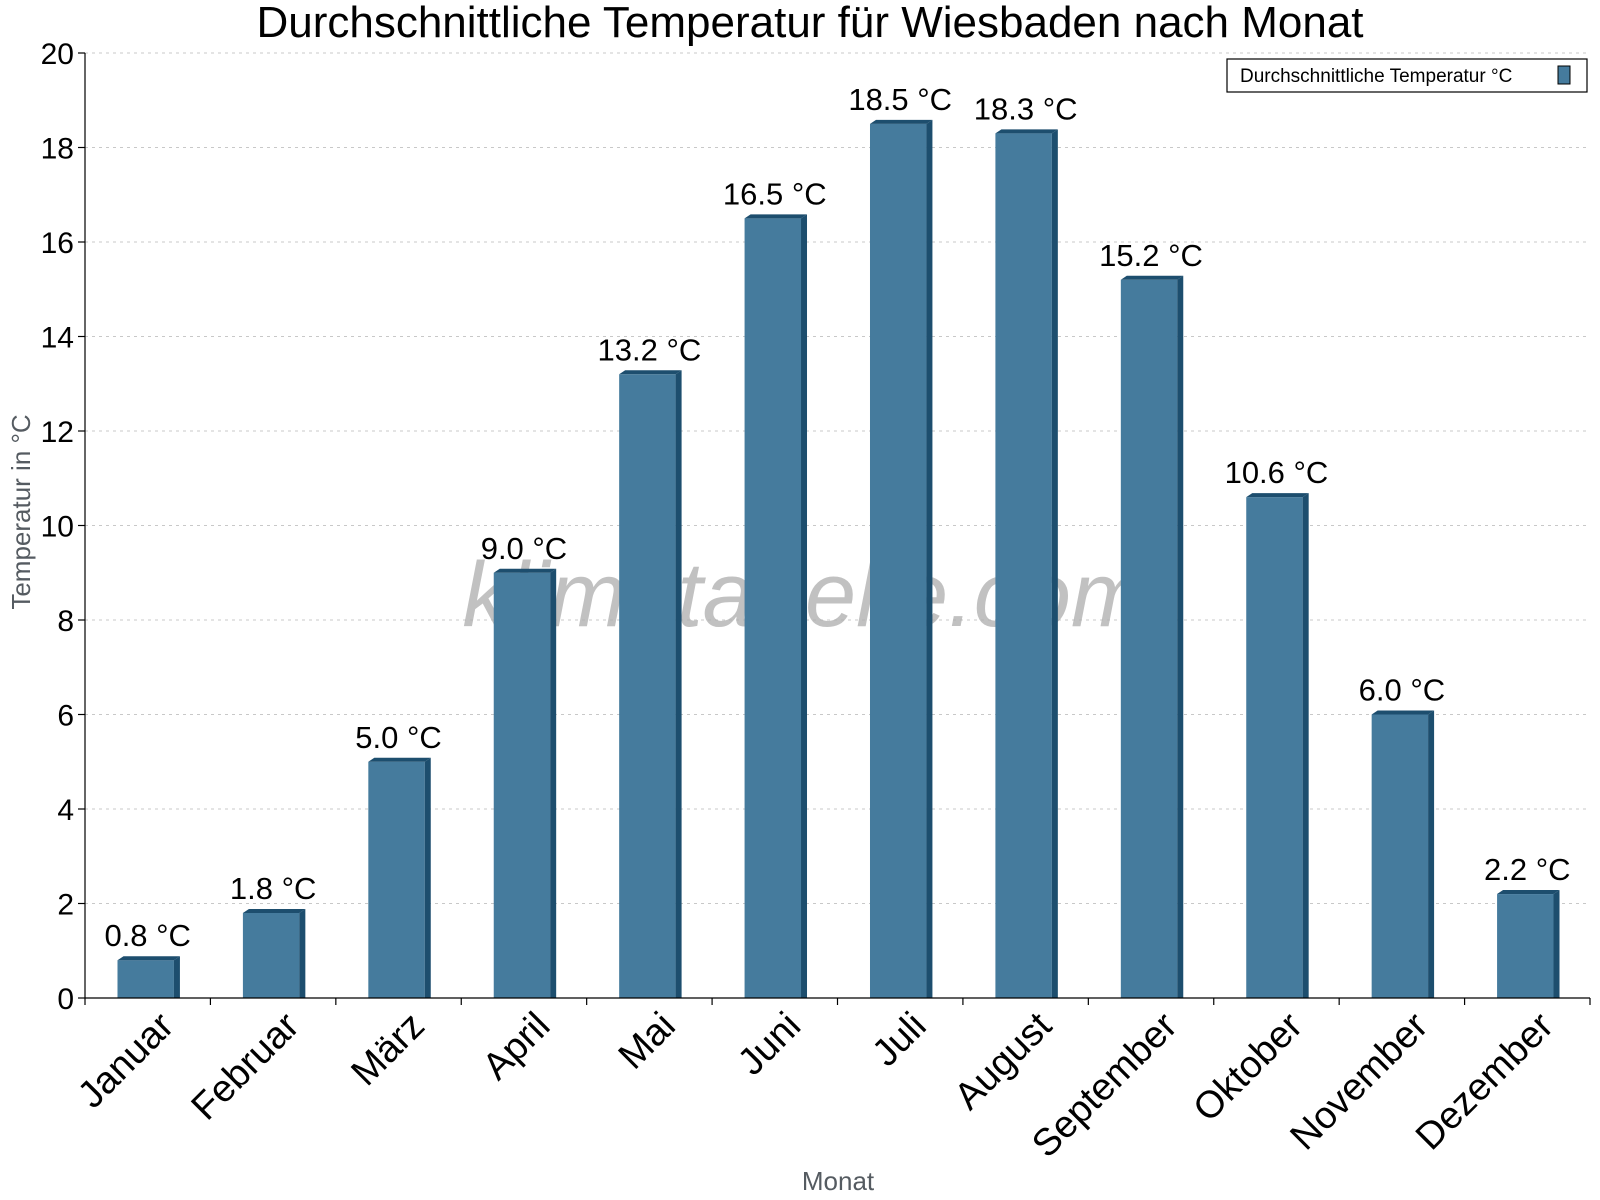 Image resolution: width=1600 pixels, height=1200 pixels. What do you see at coordinates (57, 338) in the screenshot?
I see `y-tick-label: 14` at bounding box center [57, 338].